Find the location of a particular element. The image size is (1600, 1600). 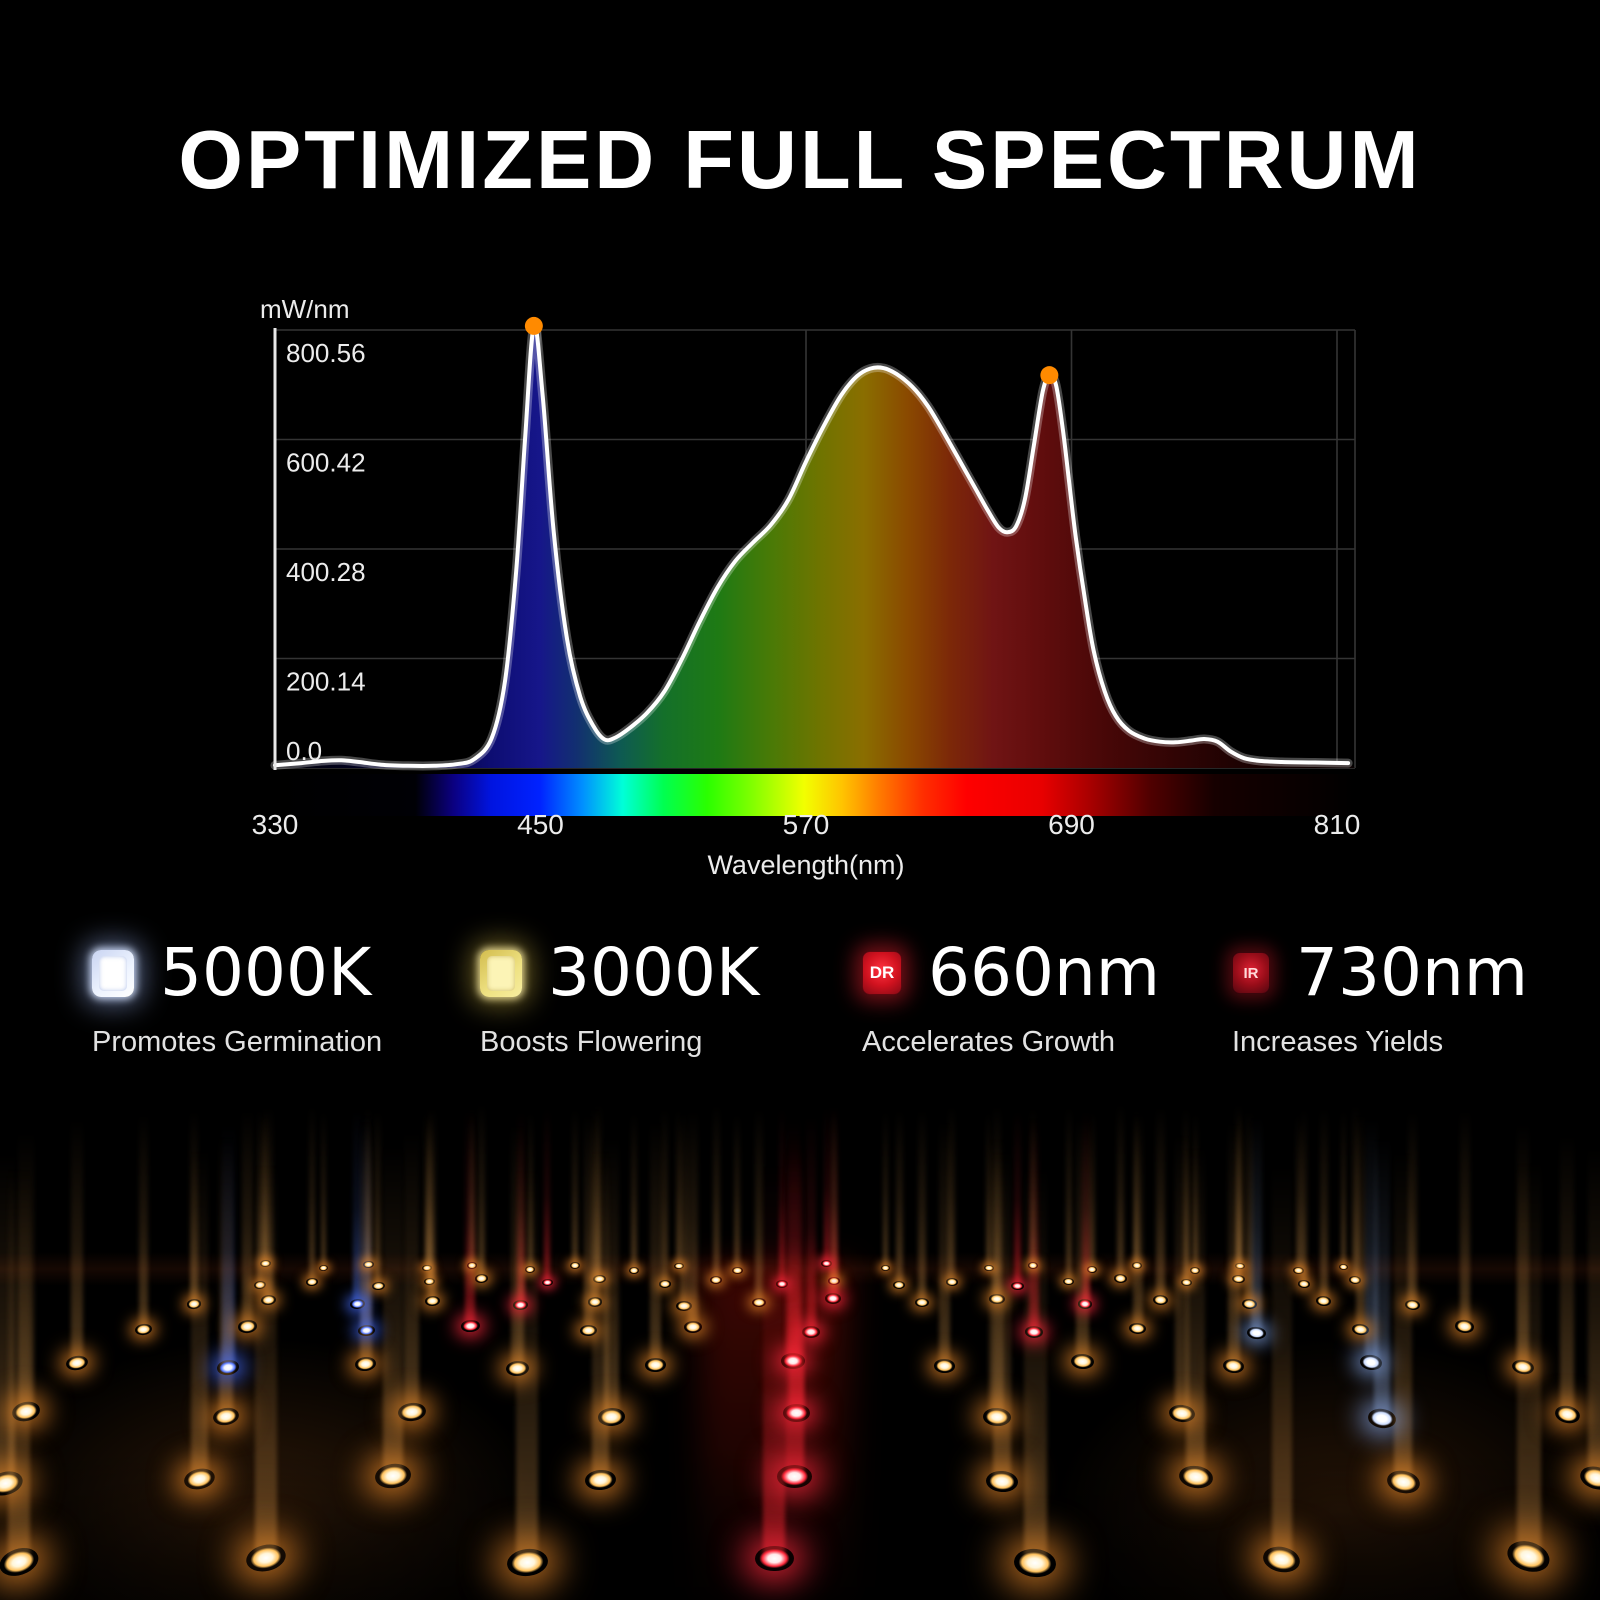

feature-value: 3000K is located at coordinates (654, 972).